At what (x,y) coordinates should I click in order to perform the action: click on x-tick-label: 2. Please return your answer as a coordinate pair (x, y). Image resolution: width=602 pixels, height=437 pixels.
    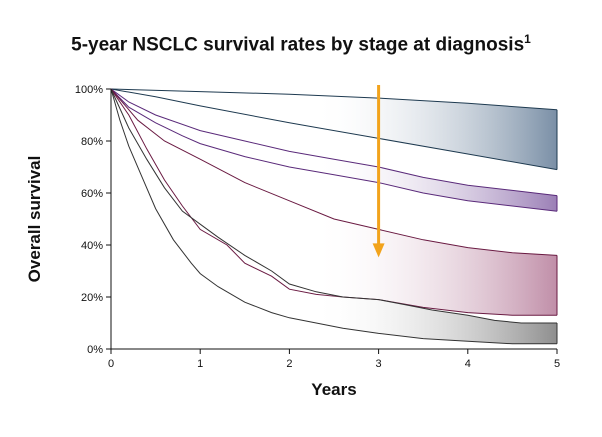
    Looking at the image, I should click on (289, 364).